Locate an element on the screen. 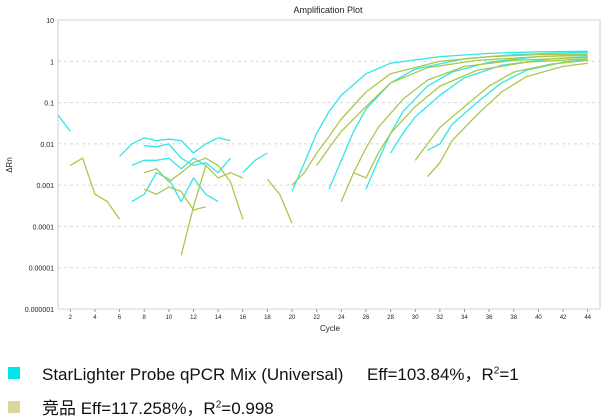 Image resolution: width=614 pixels, height=420 pixels. legend-swatch-starlighter is located at coordinates (14, 372).